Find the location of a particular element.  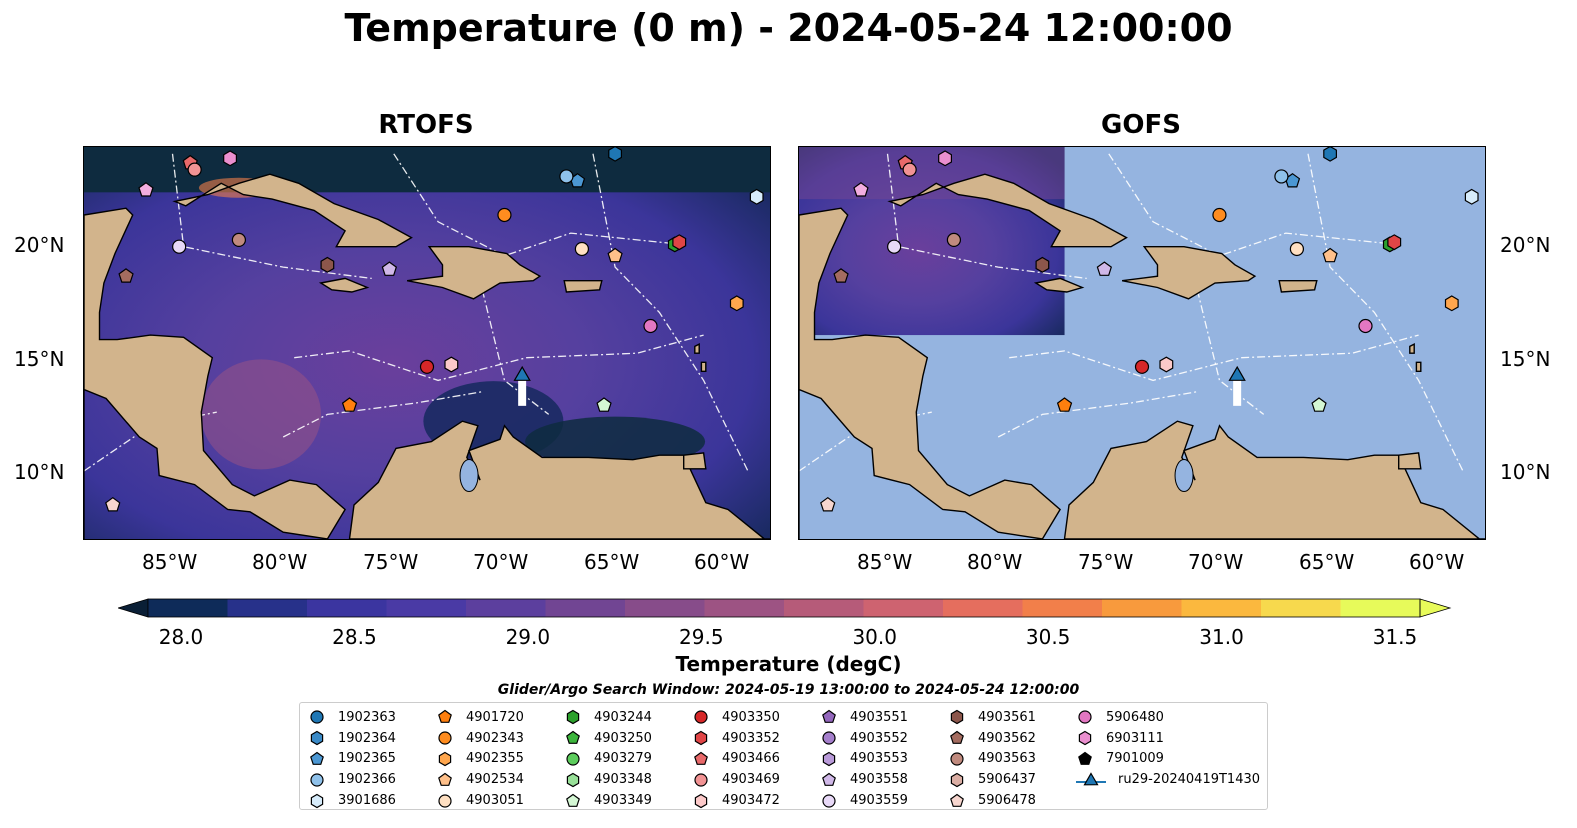

lat-tick-label: 10°N is located at coordinates (39, 472).